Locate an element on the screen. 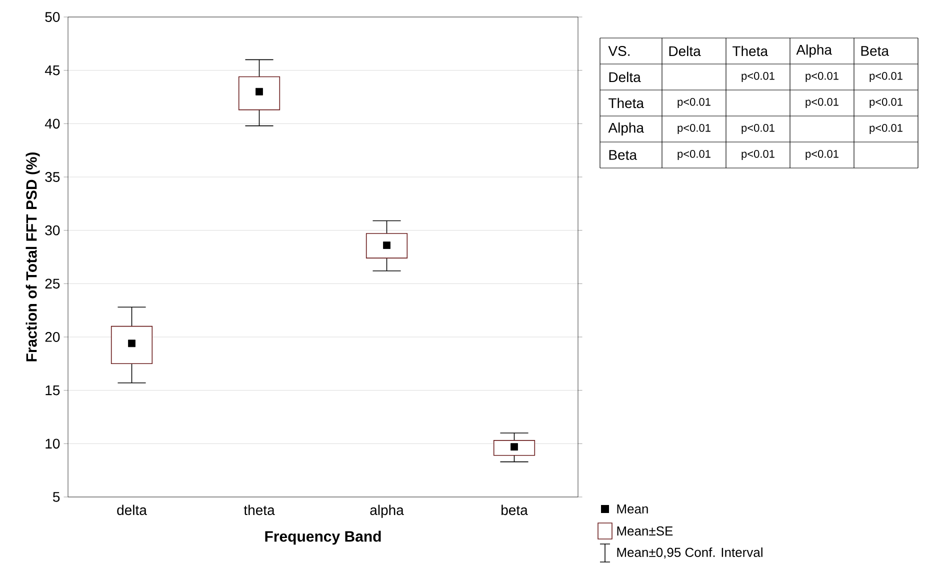  y-tick-label: 20 is located at coordinates (52, 337).